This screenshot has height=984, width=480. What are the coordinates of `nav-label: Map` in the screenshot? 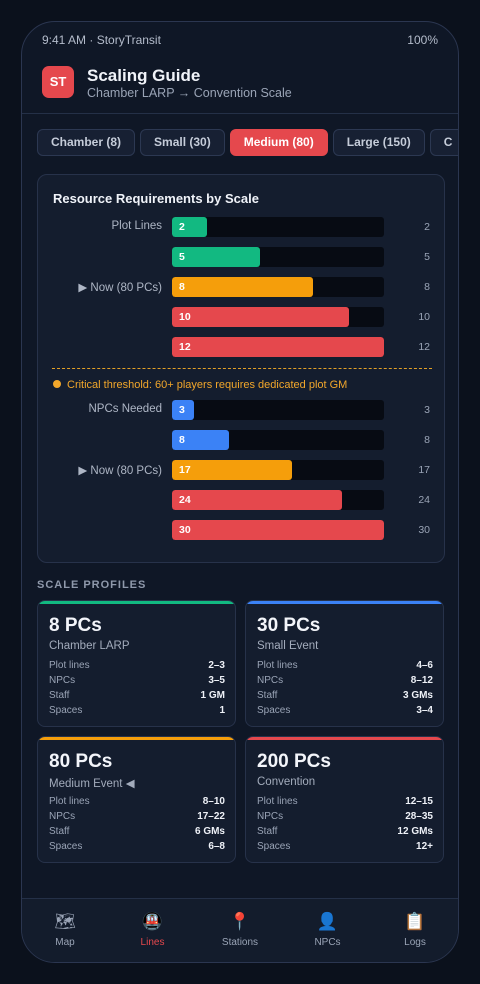 It's located at (65, 942).